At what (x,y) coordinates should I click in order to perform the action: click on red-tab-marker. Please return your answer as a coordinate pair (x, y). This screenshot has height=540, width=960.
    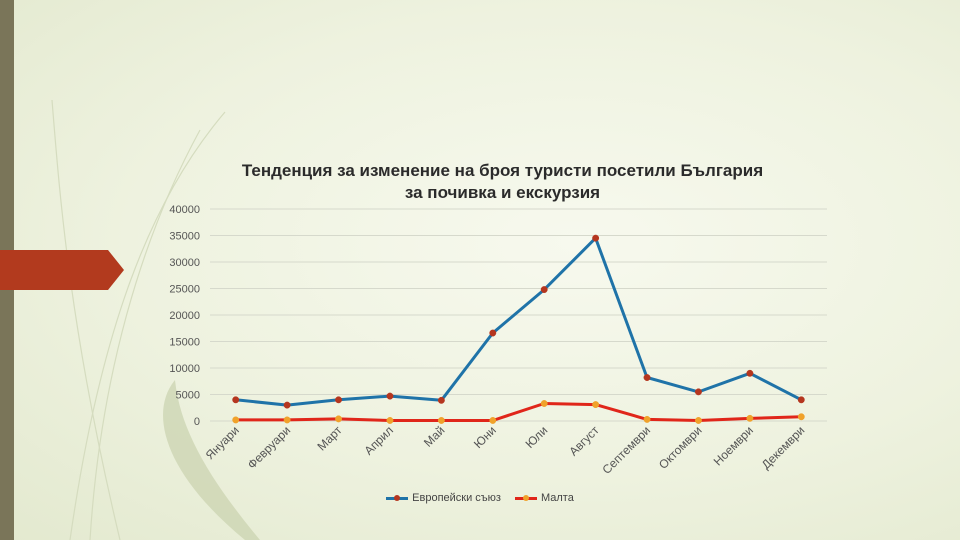
    Looking at the image, I should click on (62, 270).